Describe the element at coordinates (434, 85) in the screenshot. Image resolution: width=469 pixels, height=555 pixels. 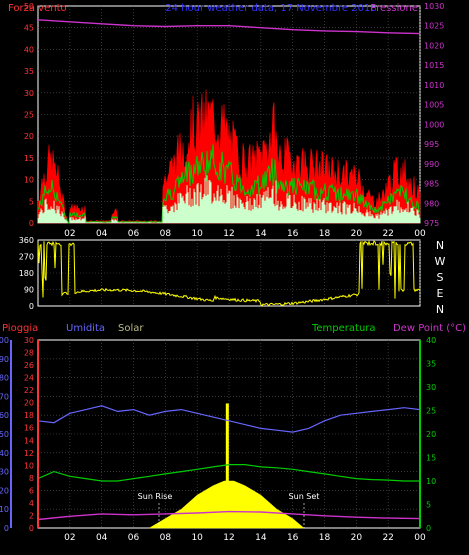
I see `pressure-tick-label: 1010` at that location.